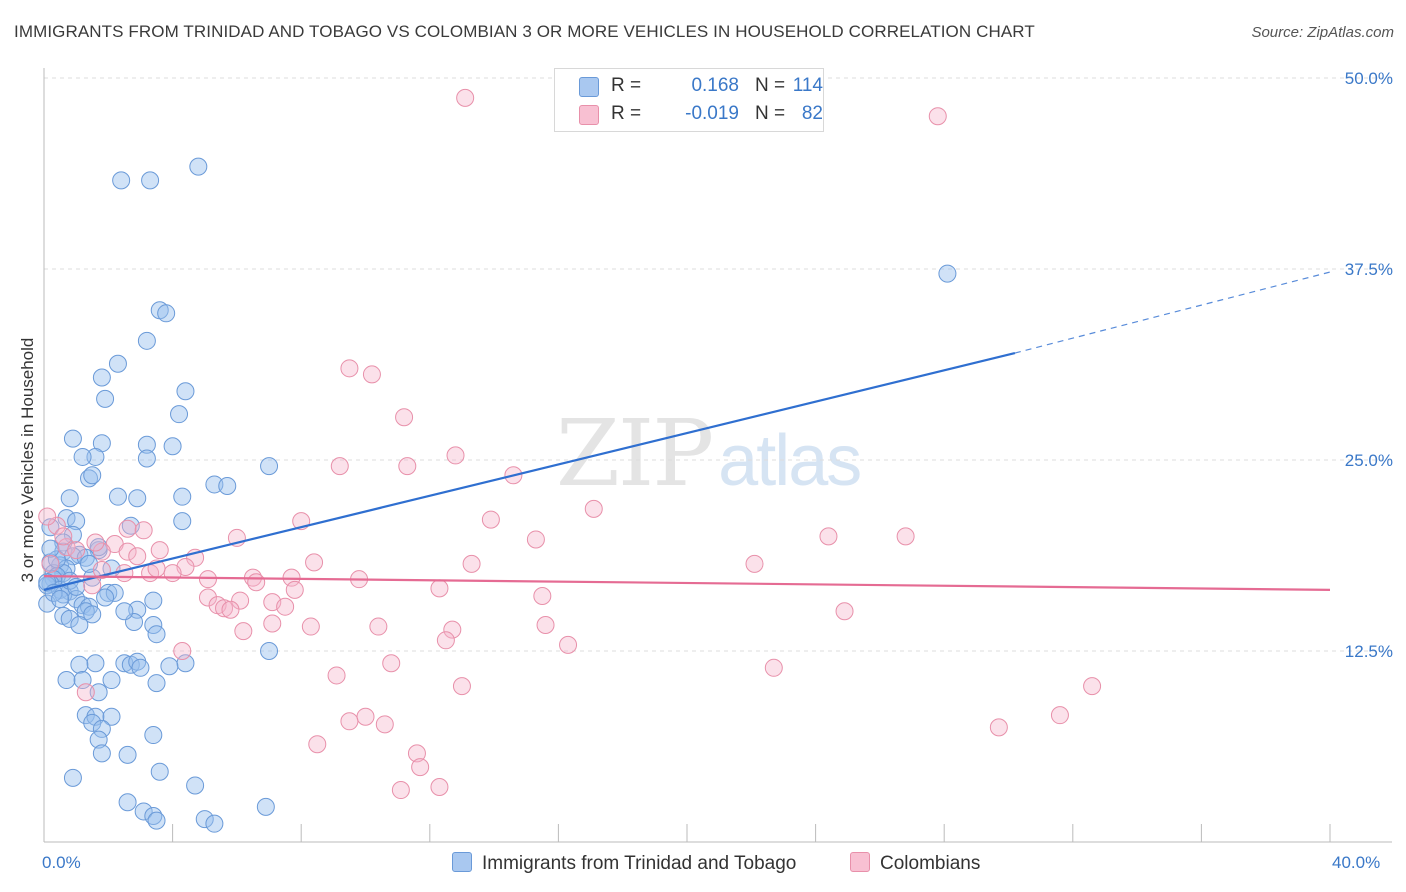 This screenshot has width=1406, height=892. What do you see at coordinates (61, 862) in the screenshot?
I see `x-tick-label-min: 0.0%` at bounding box center [61, 862].